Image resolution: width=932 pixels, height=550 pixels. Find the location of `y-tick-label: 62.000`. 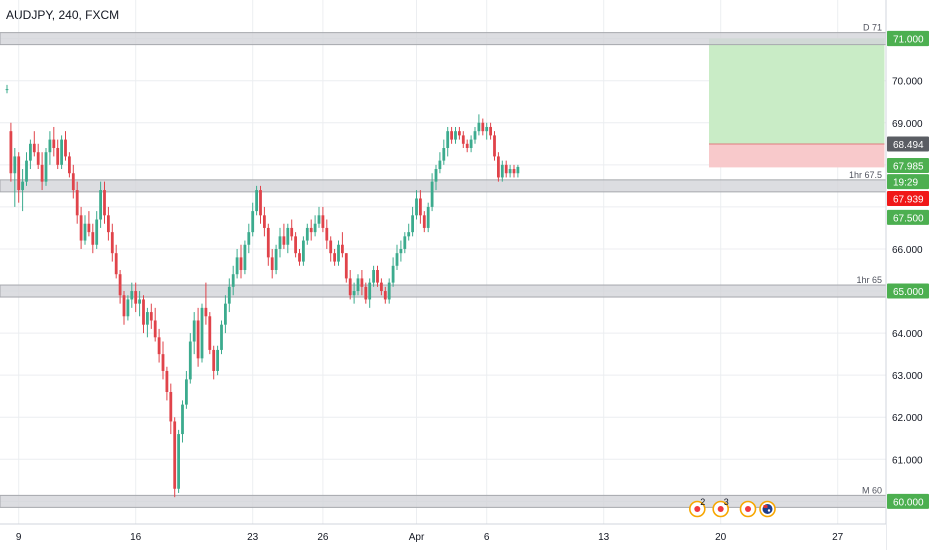

y-tick-label: 62.000 is located at coordinates (907, 418).